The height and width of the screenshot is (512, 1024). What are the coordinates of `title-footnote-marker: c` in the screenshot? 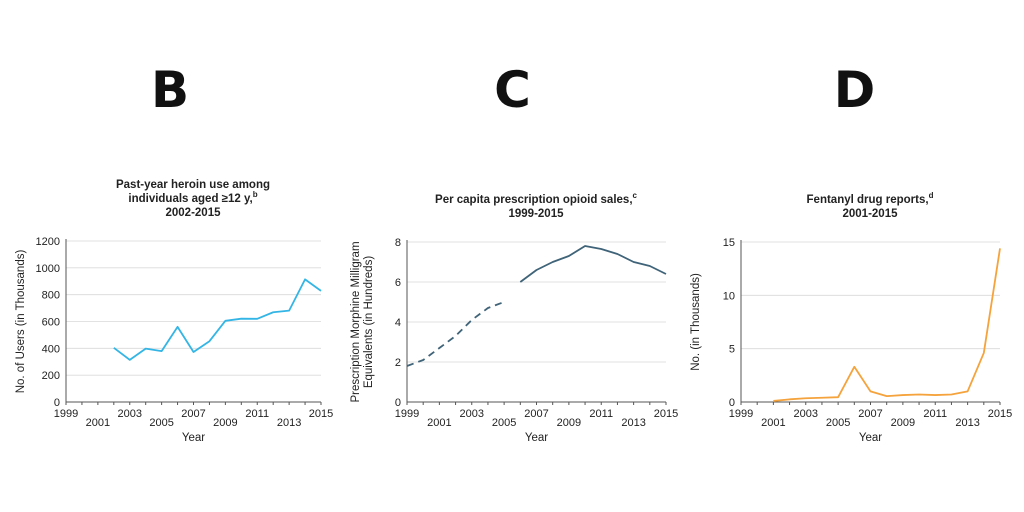 It's located at (635, 195).